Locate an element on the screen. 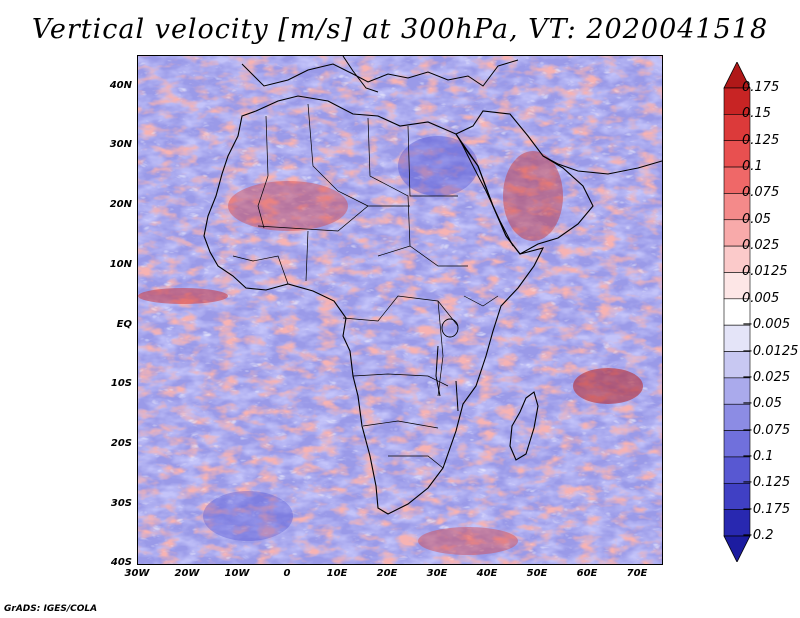 Image resolution: width=800 pixels, height=618 pixels. colorbar-label: 0.1 is located at coordinates (752, 167).